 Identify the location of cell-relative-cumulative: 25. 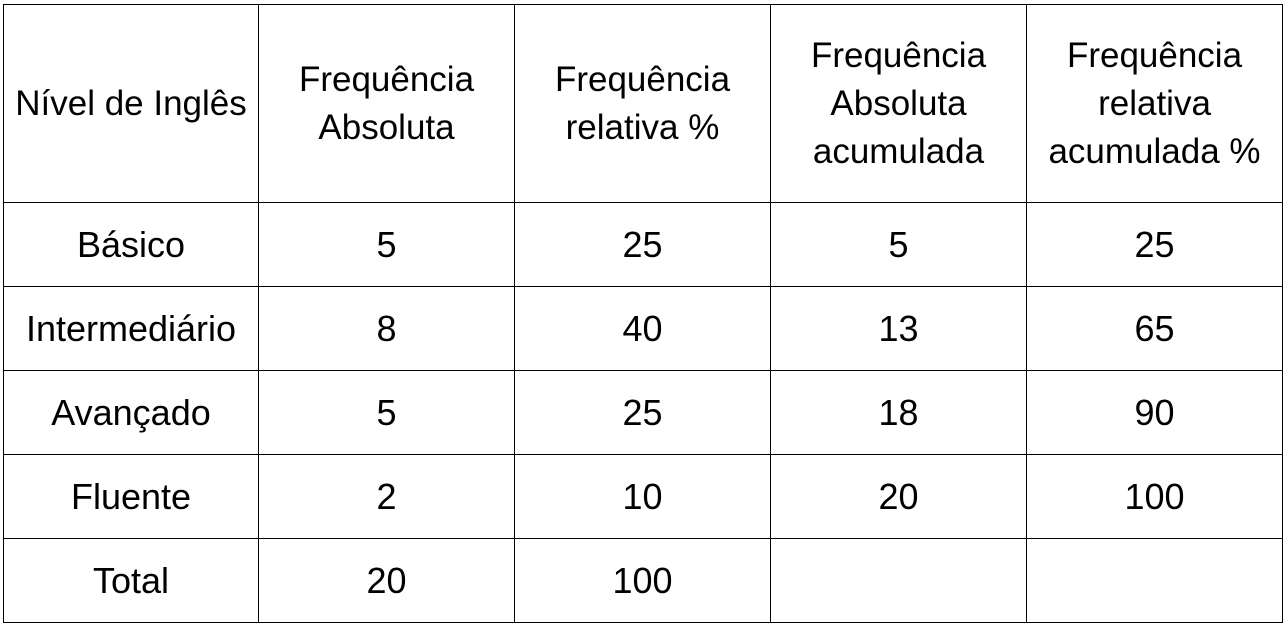
(1154, 244).